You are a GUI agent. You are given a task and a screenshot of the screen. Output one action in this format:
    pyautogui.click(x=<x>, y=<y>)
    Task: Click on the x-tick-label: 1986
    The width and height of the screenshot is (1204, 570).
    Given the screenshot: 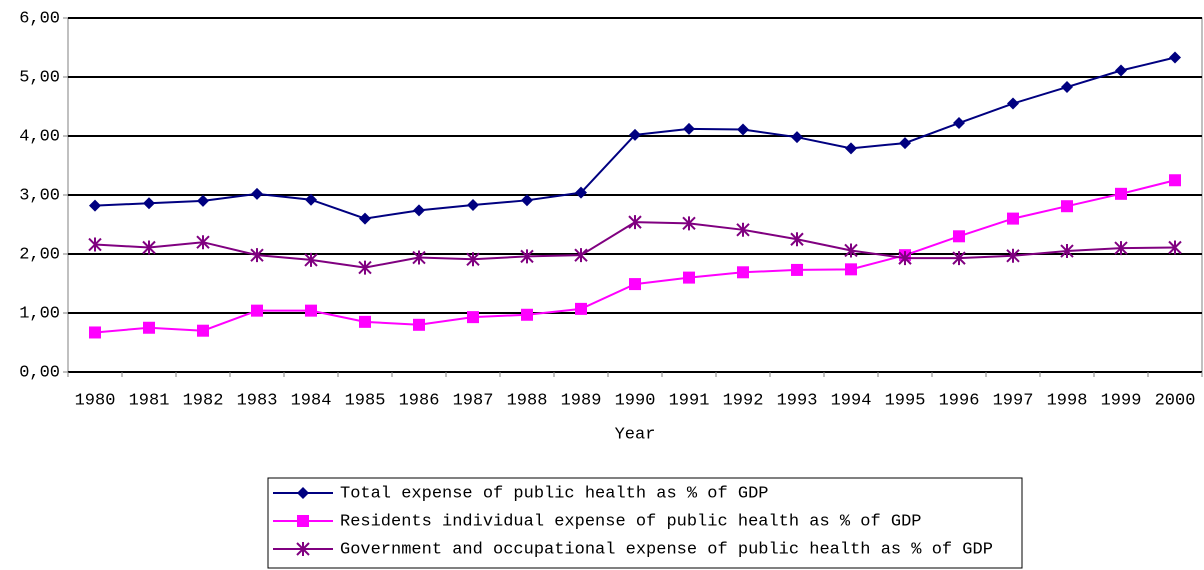 What is the action you would take?
    pyautogui.click(x=419, y=400)
    